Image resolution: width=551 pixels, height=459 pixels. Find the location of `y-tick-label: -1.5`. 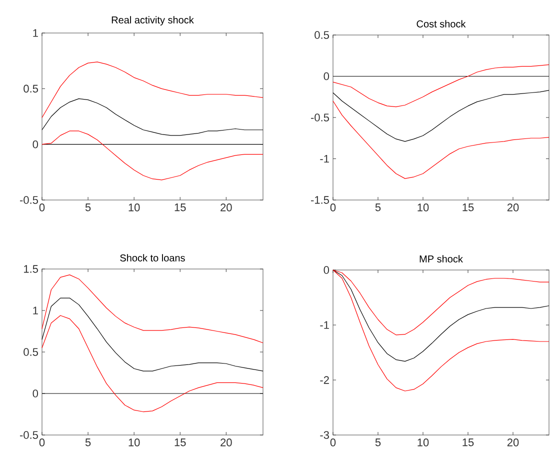

y-tick-label: -1.5 is located at coordinates (320, 200).